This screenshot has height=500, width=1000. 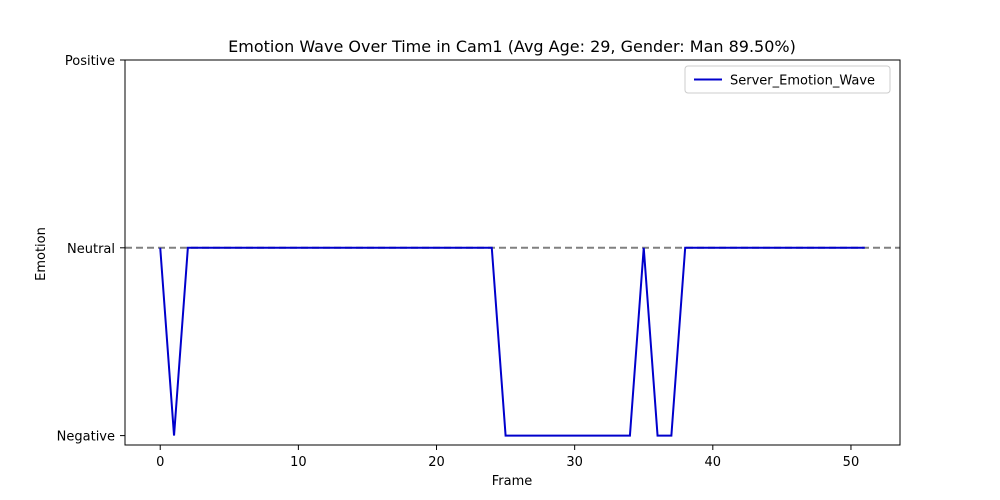 I want to click on y-tick-label: Positive, so click(x=90, y=61).